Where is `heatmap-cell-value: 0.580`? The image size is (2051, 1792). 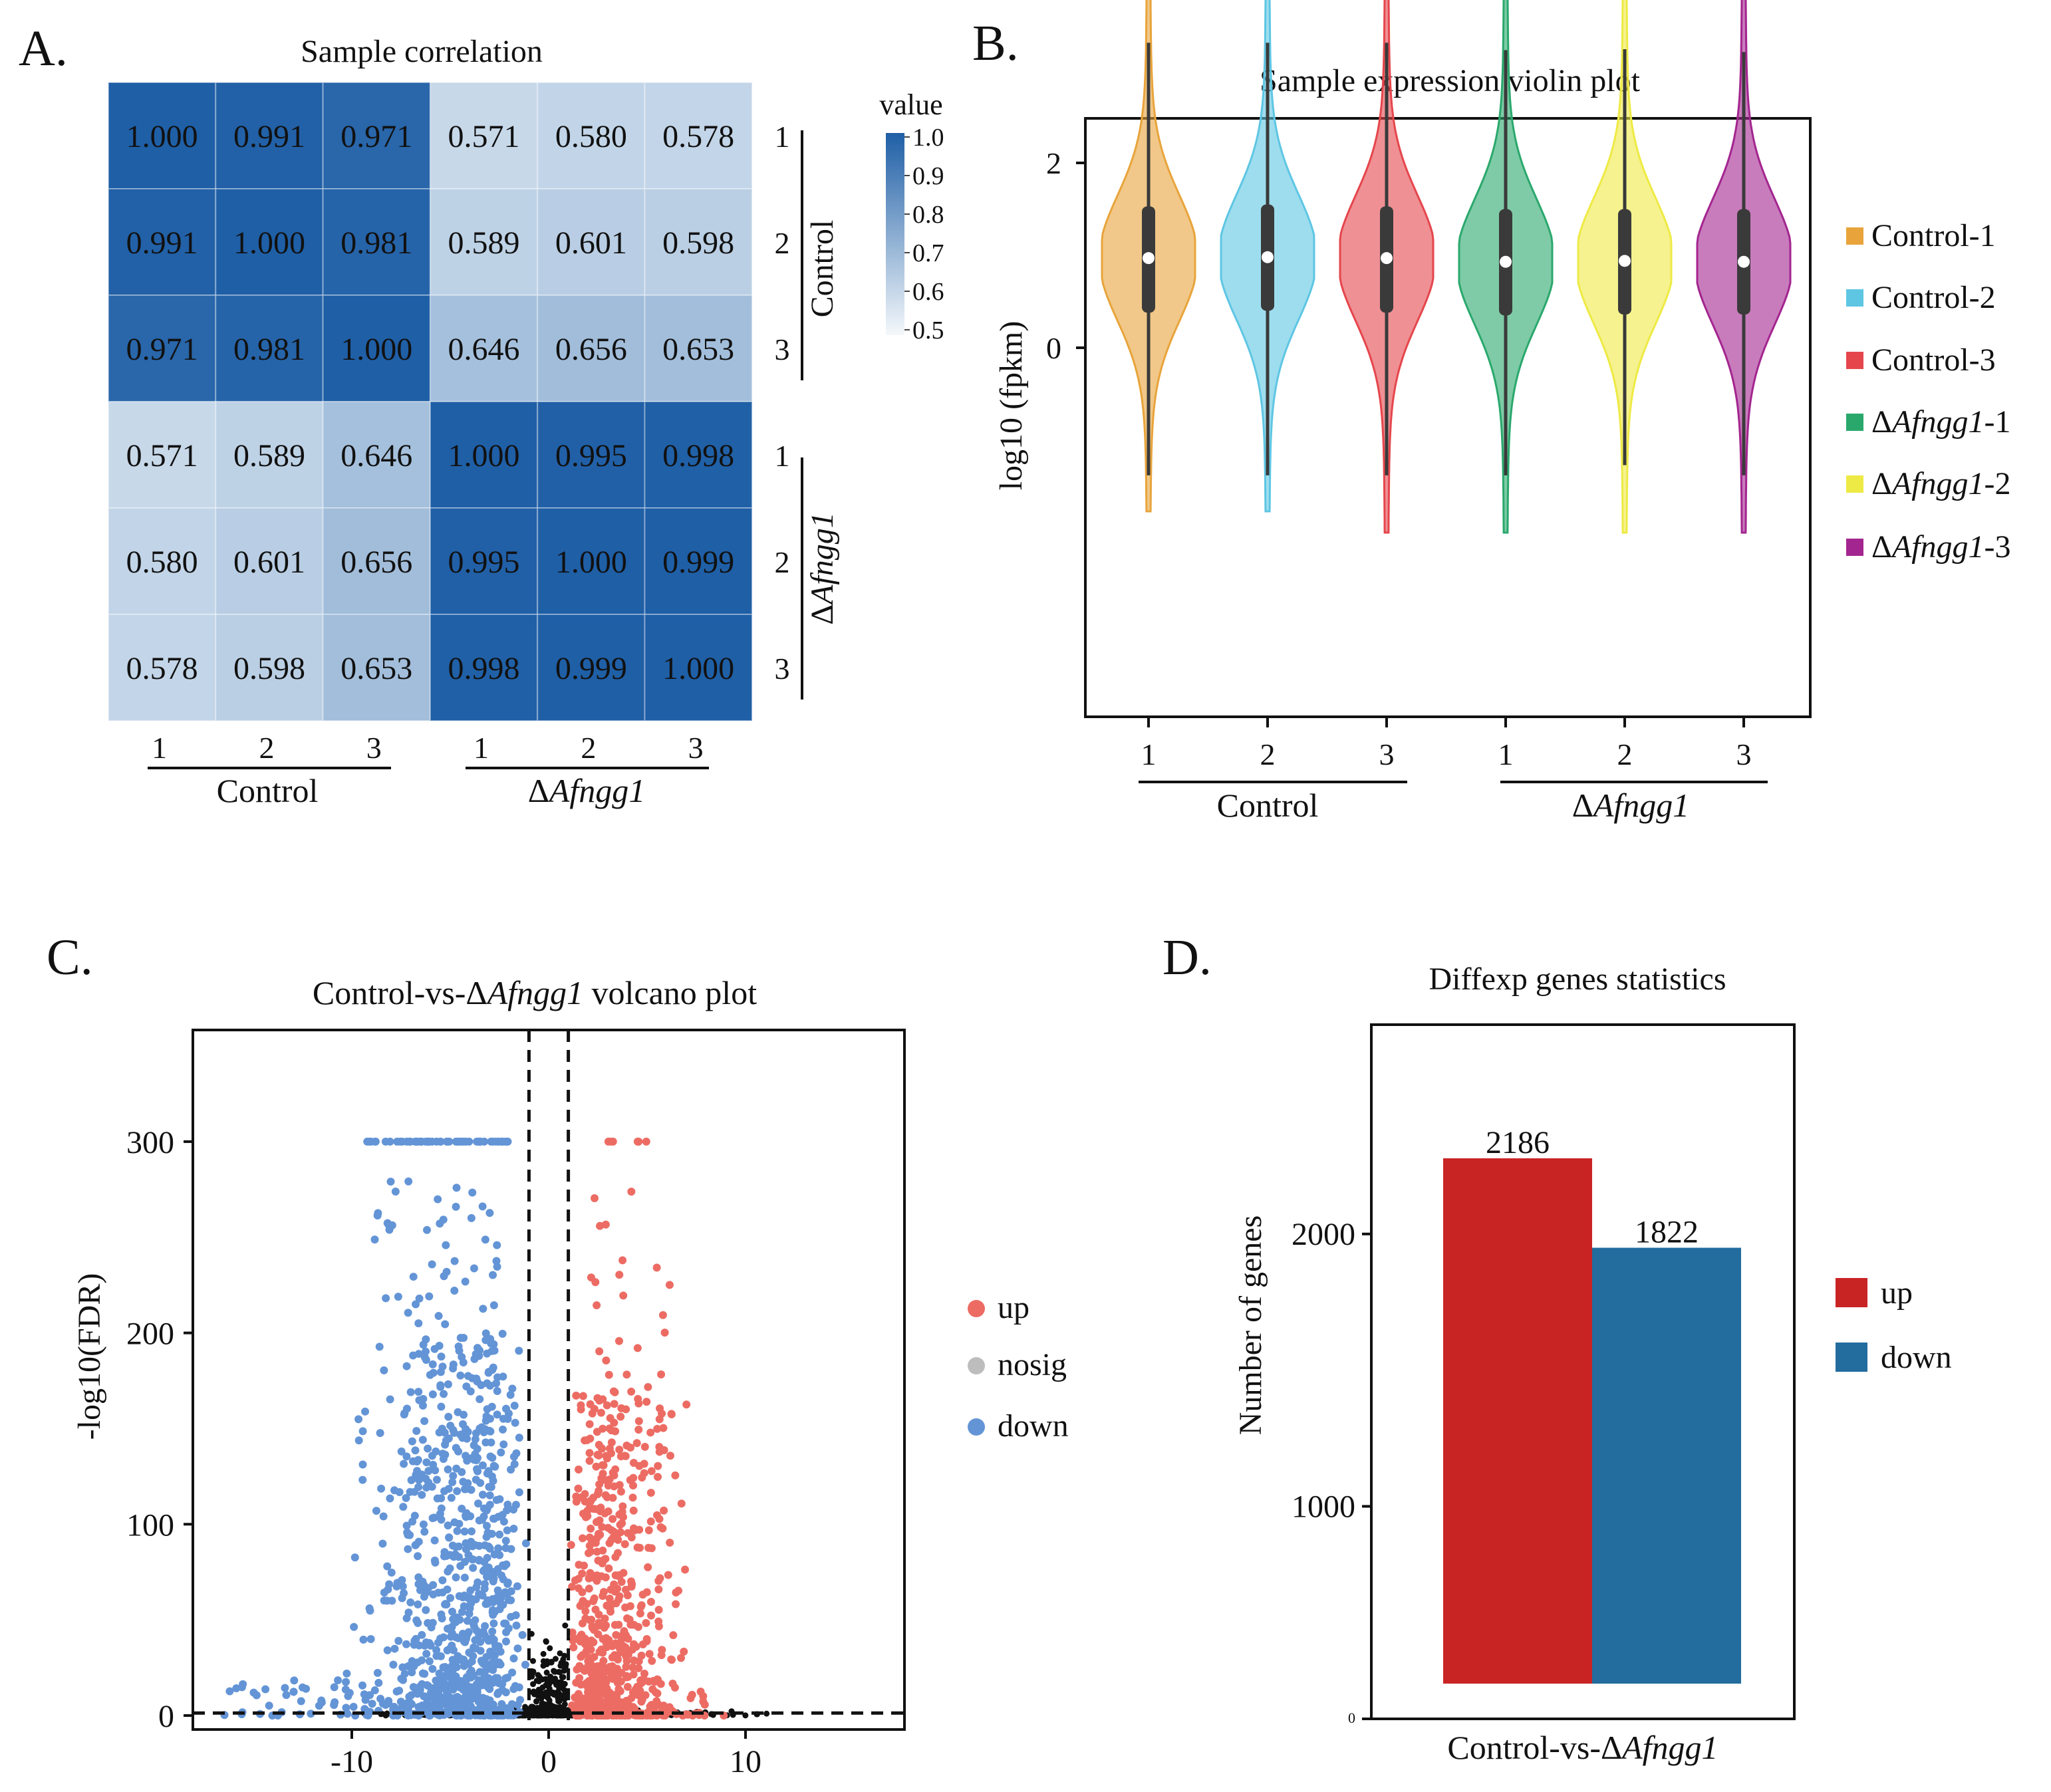
heatmap-cell-value: 0.580 is located at coordinates (591, 136).